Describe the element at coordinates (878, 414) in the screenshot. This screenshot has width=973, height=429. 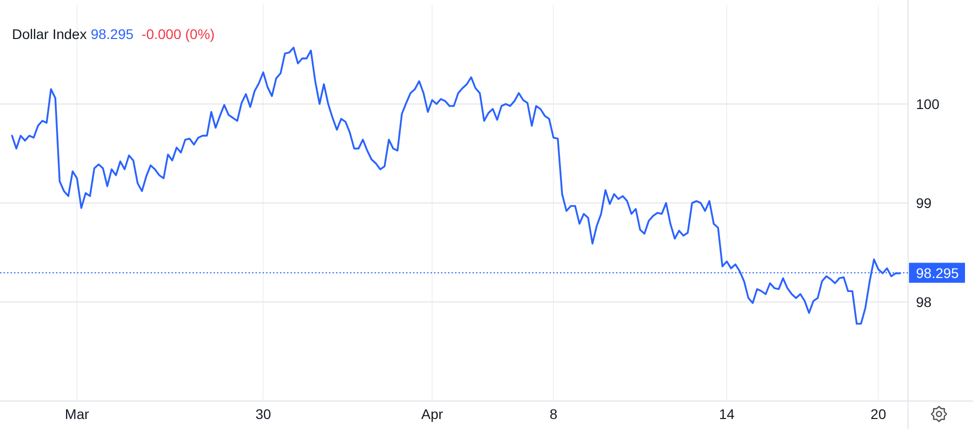
I see `x-tick-label: 20` at that location.